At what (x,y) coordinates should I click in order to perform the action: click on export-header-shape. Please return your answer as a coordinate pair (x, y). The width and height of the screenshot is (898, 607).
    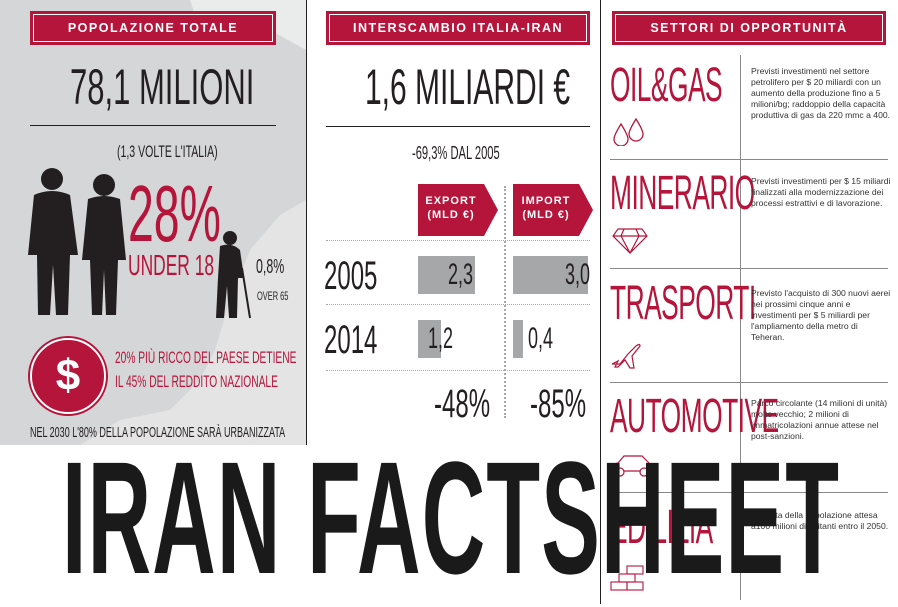
    Looking at the image, I should click on (458, 210).